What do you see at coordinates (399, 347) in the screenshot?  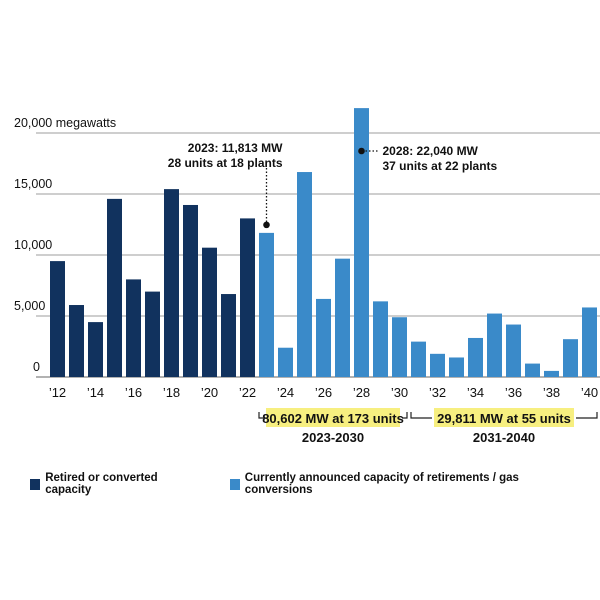 I see `bar-2030` at bounding box center [399, 347].